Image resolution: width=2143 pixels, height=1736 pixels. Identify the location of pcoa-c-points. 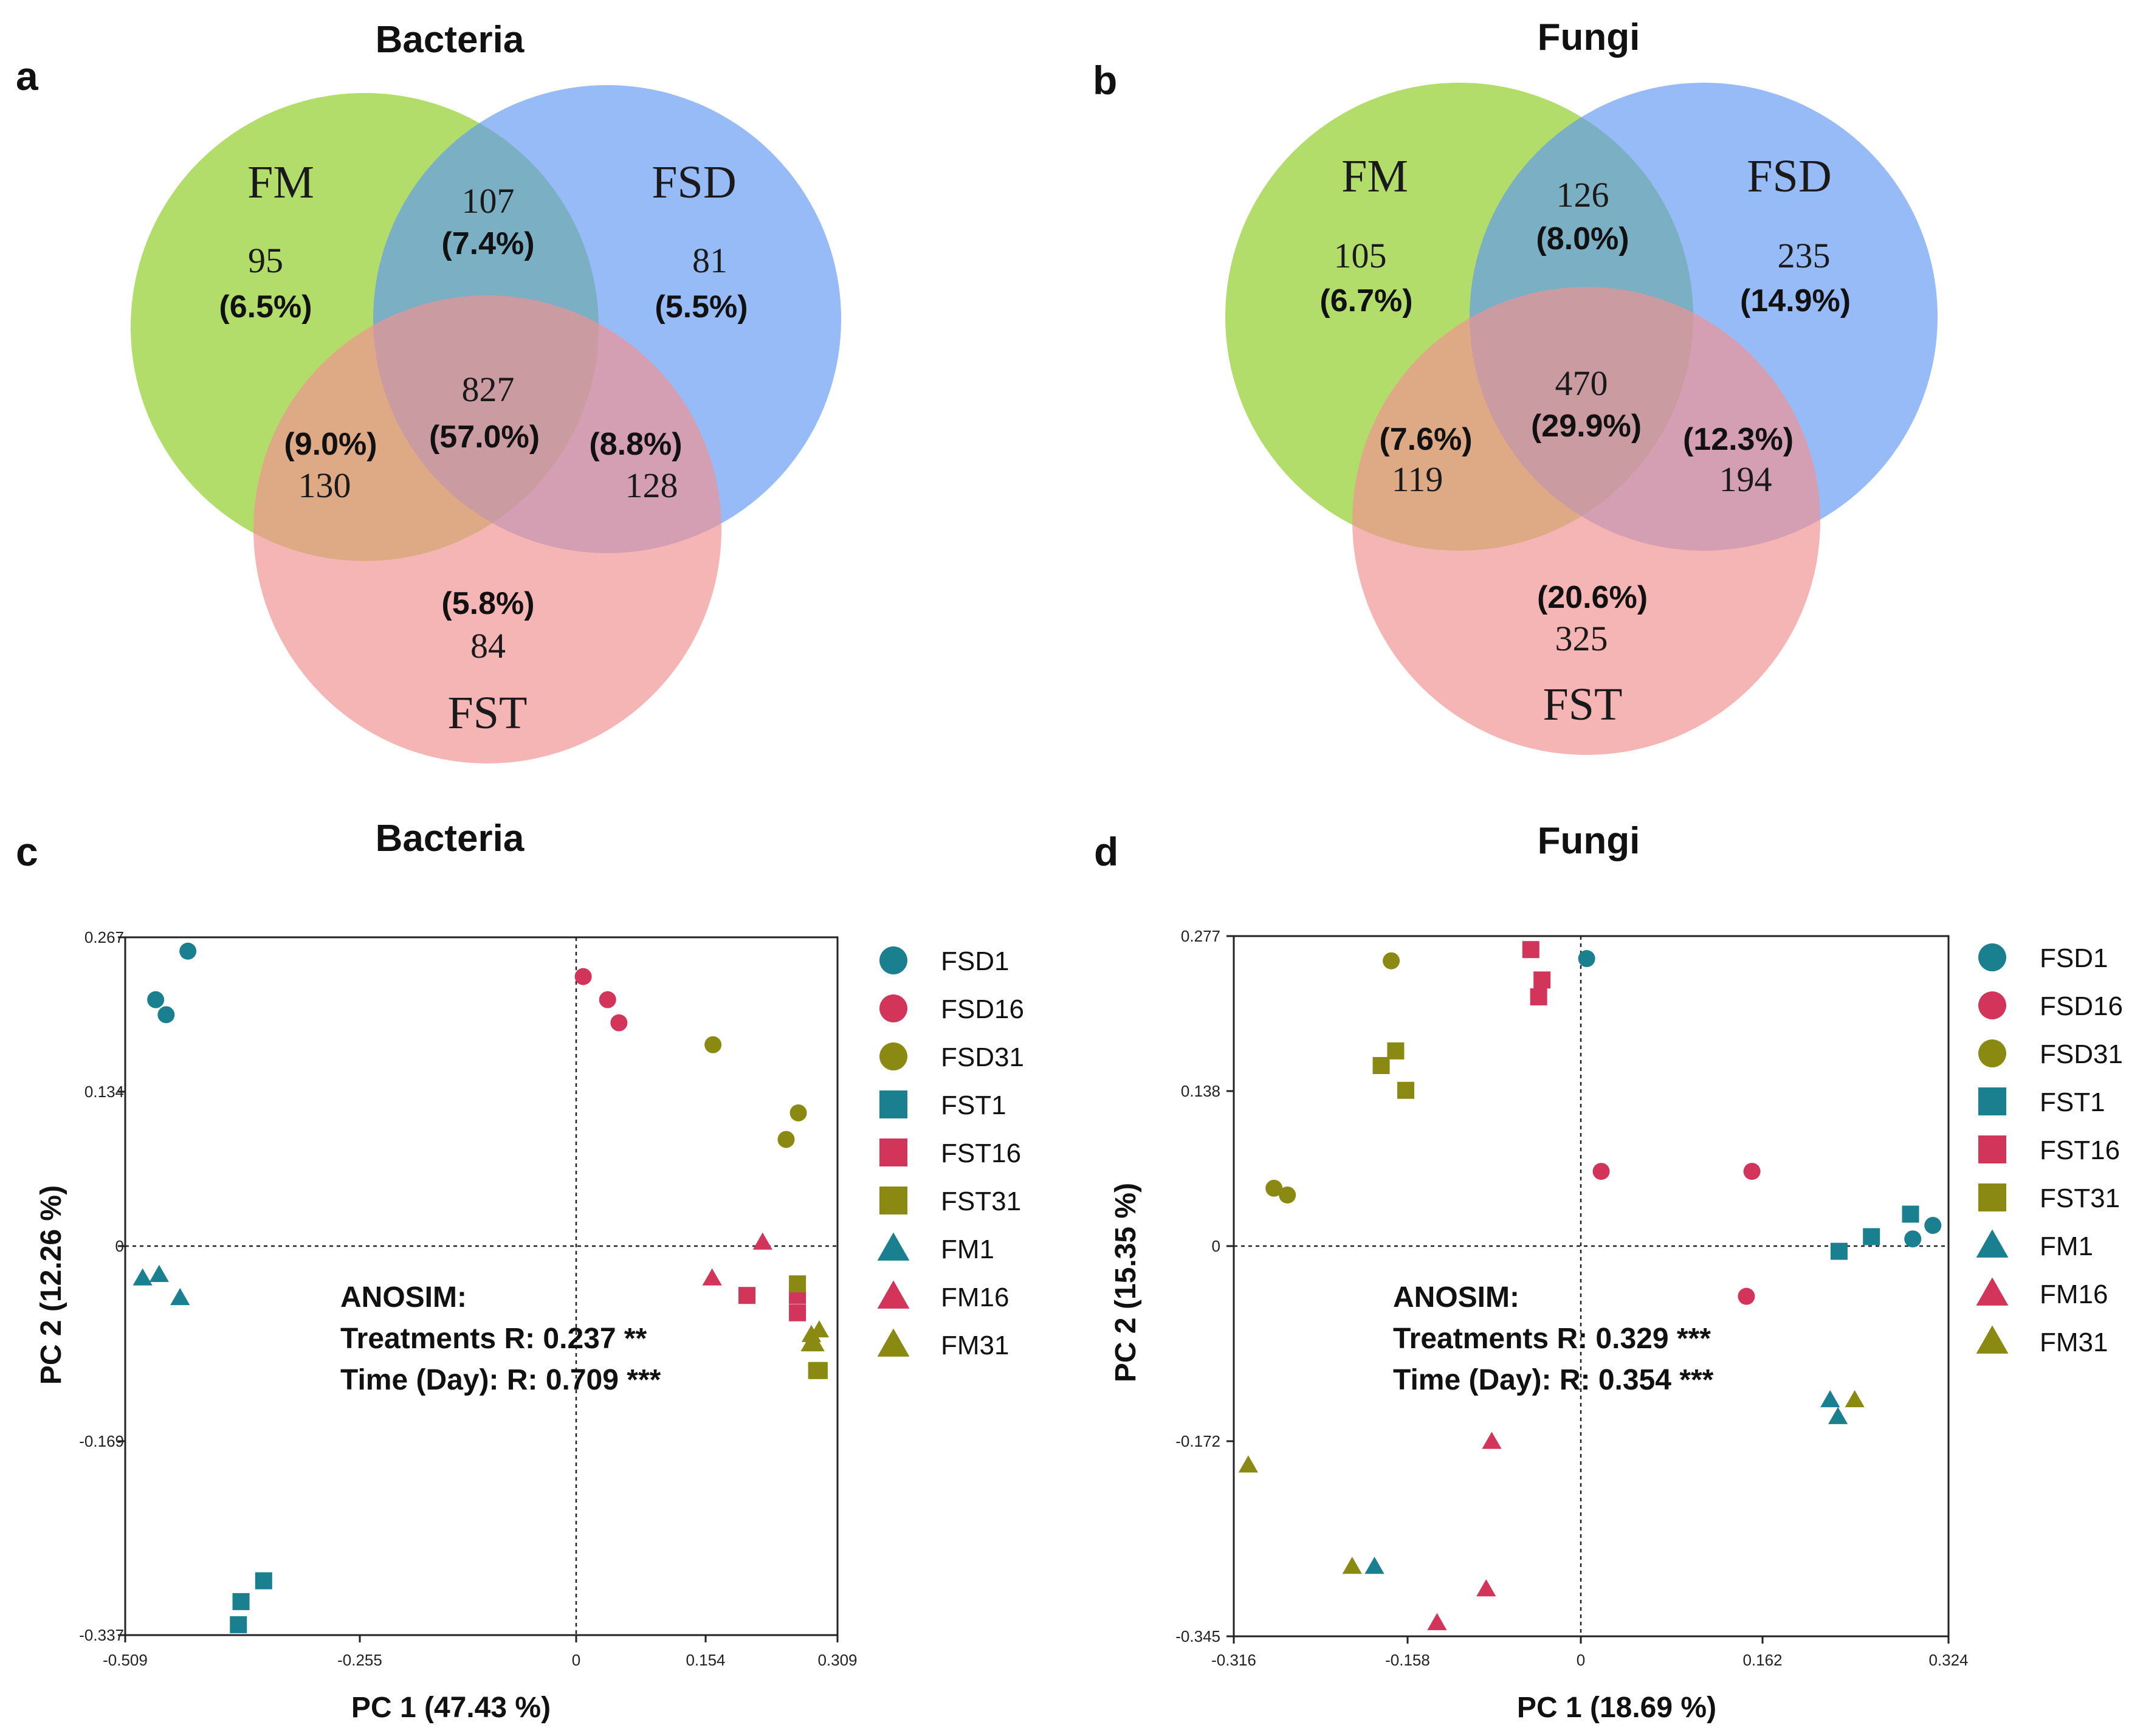
(481, 1287).